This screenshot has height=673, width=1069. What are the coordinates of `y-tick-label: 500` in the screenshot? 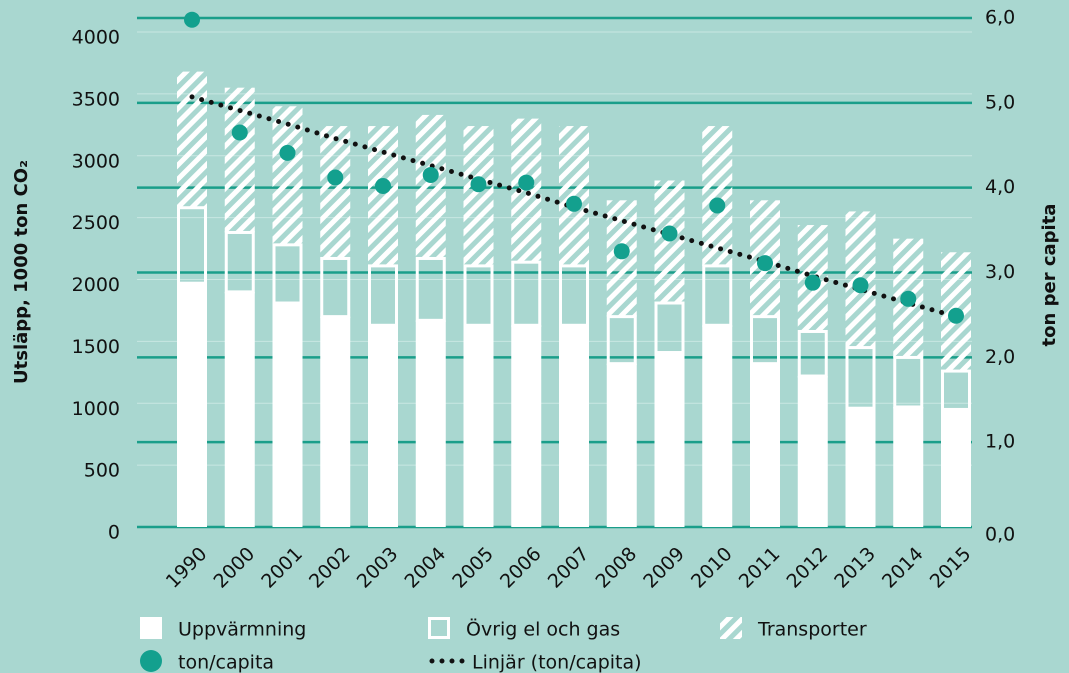 It's located at (102, 471).